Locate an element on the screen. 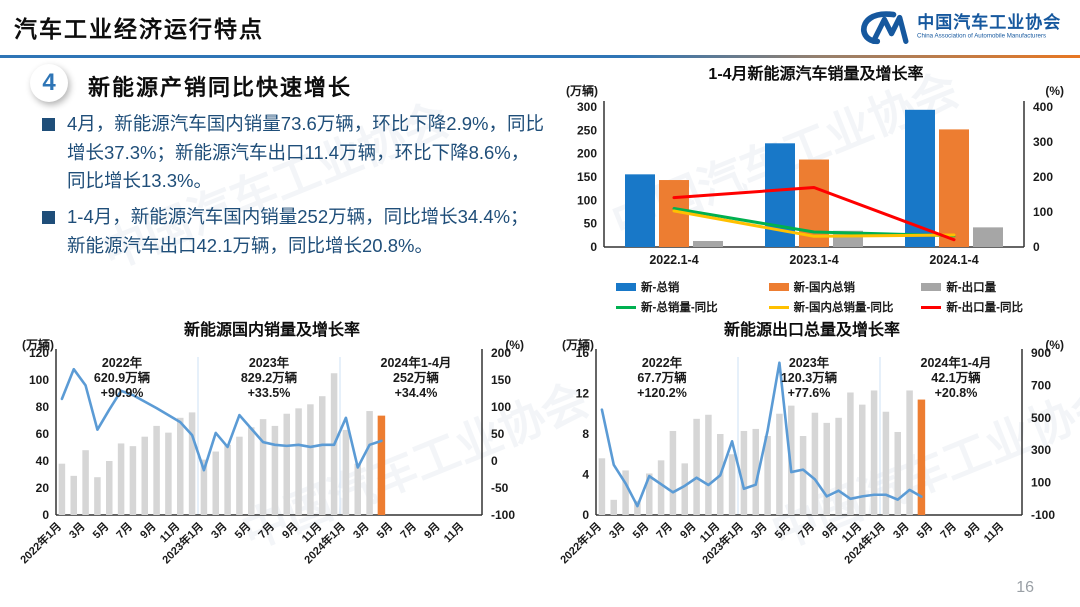 The width and height of the screenshot is (1080, 607). svg-text: 500 is located at coordinates (1041, 418).